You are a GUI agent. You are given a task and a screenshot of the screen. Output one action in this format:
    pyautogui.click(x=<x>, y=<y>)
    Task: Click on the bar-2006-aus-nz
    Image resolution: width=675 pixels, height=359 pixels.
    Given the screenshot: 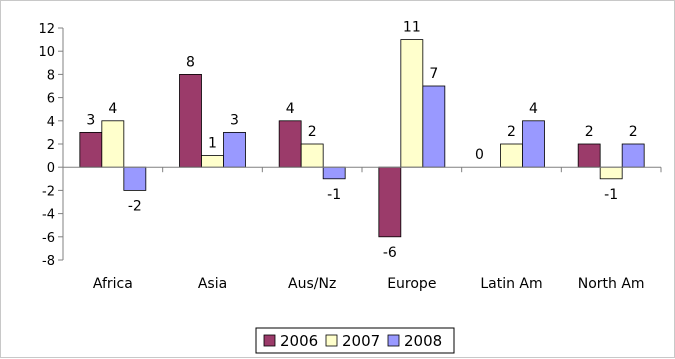 What is the action you would take?
    pyautogui.click(x=290, y=144)
    